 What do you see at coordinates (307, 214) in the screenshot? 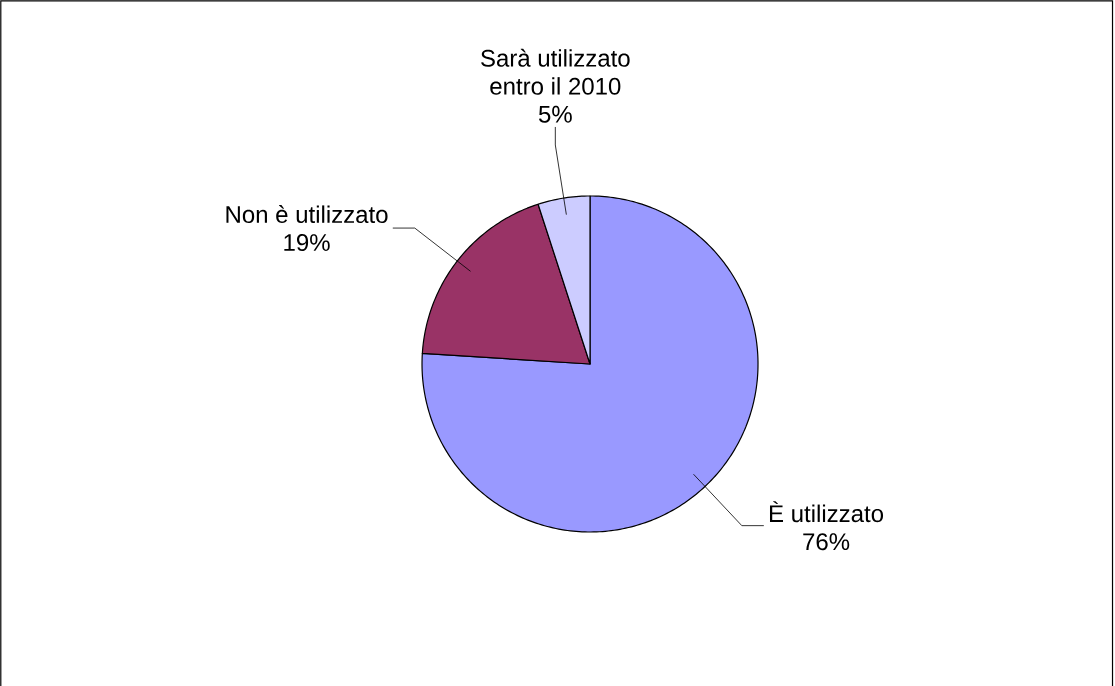
I see `slice-label: Non è utilizzato` at bounding box center [307, 214].